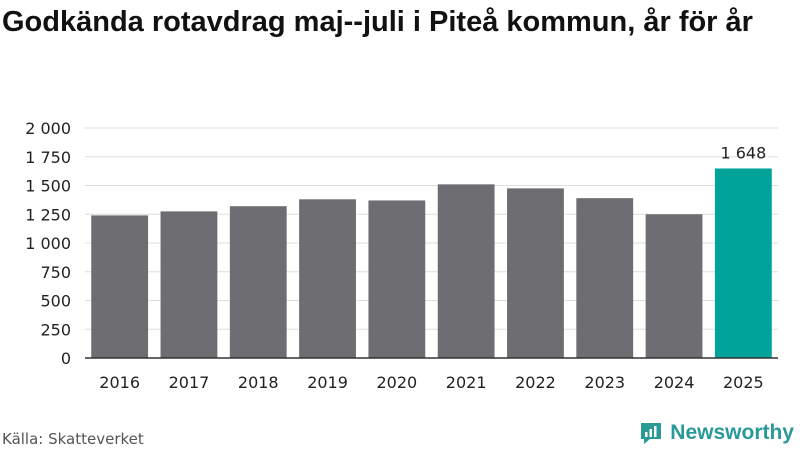 This screenshot has width=800, height=450. Describe the element at coordinates (466, 382) in the screenshot. I see `x-tick-label: 2021` at that location.